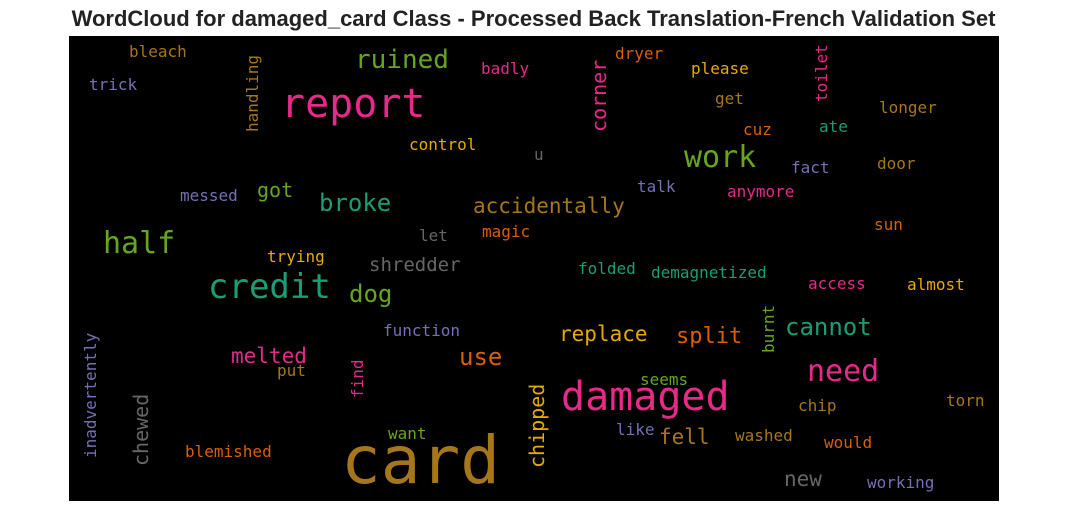  What do you see at coordinates (656, 187) in the screenshot?
I see `word-talk: talk` at bounding box center [656, 187].